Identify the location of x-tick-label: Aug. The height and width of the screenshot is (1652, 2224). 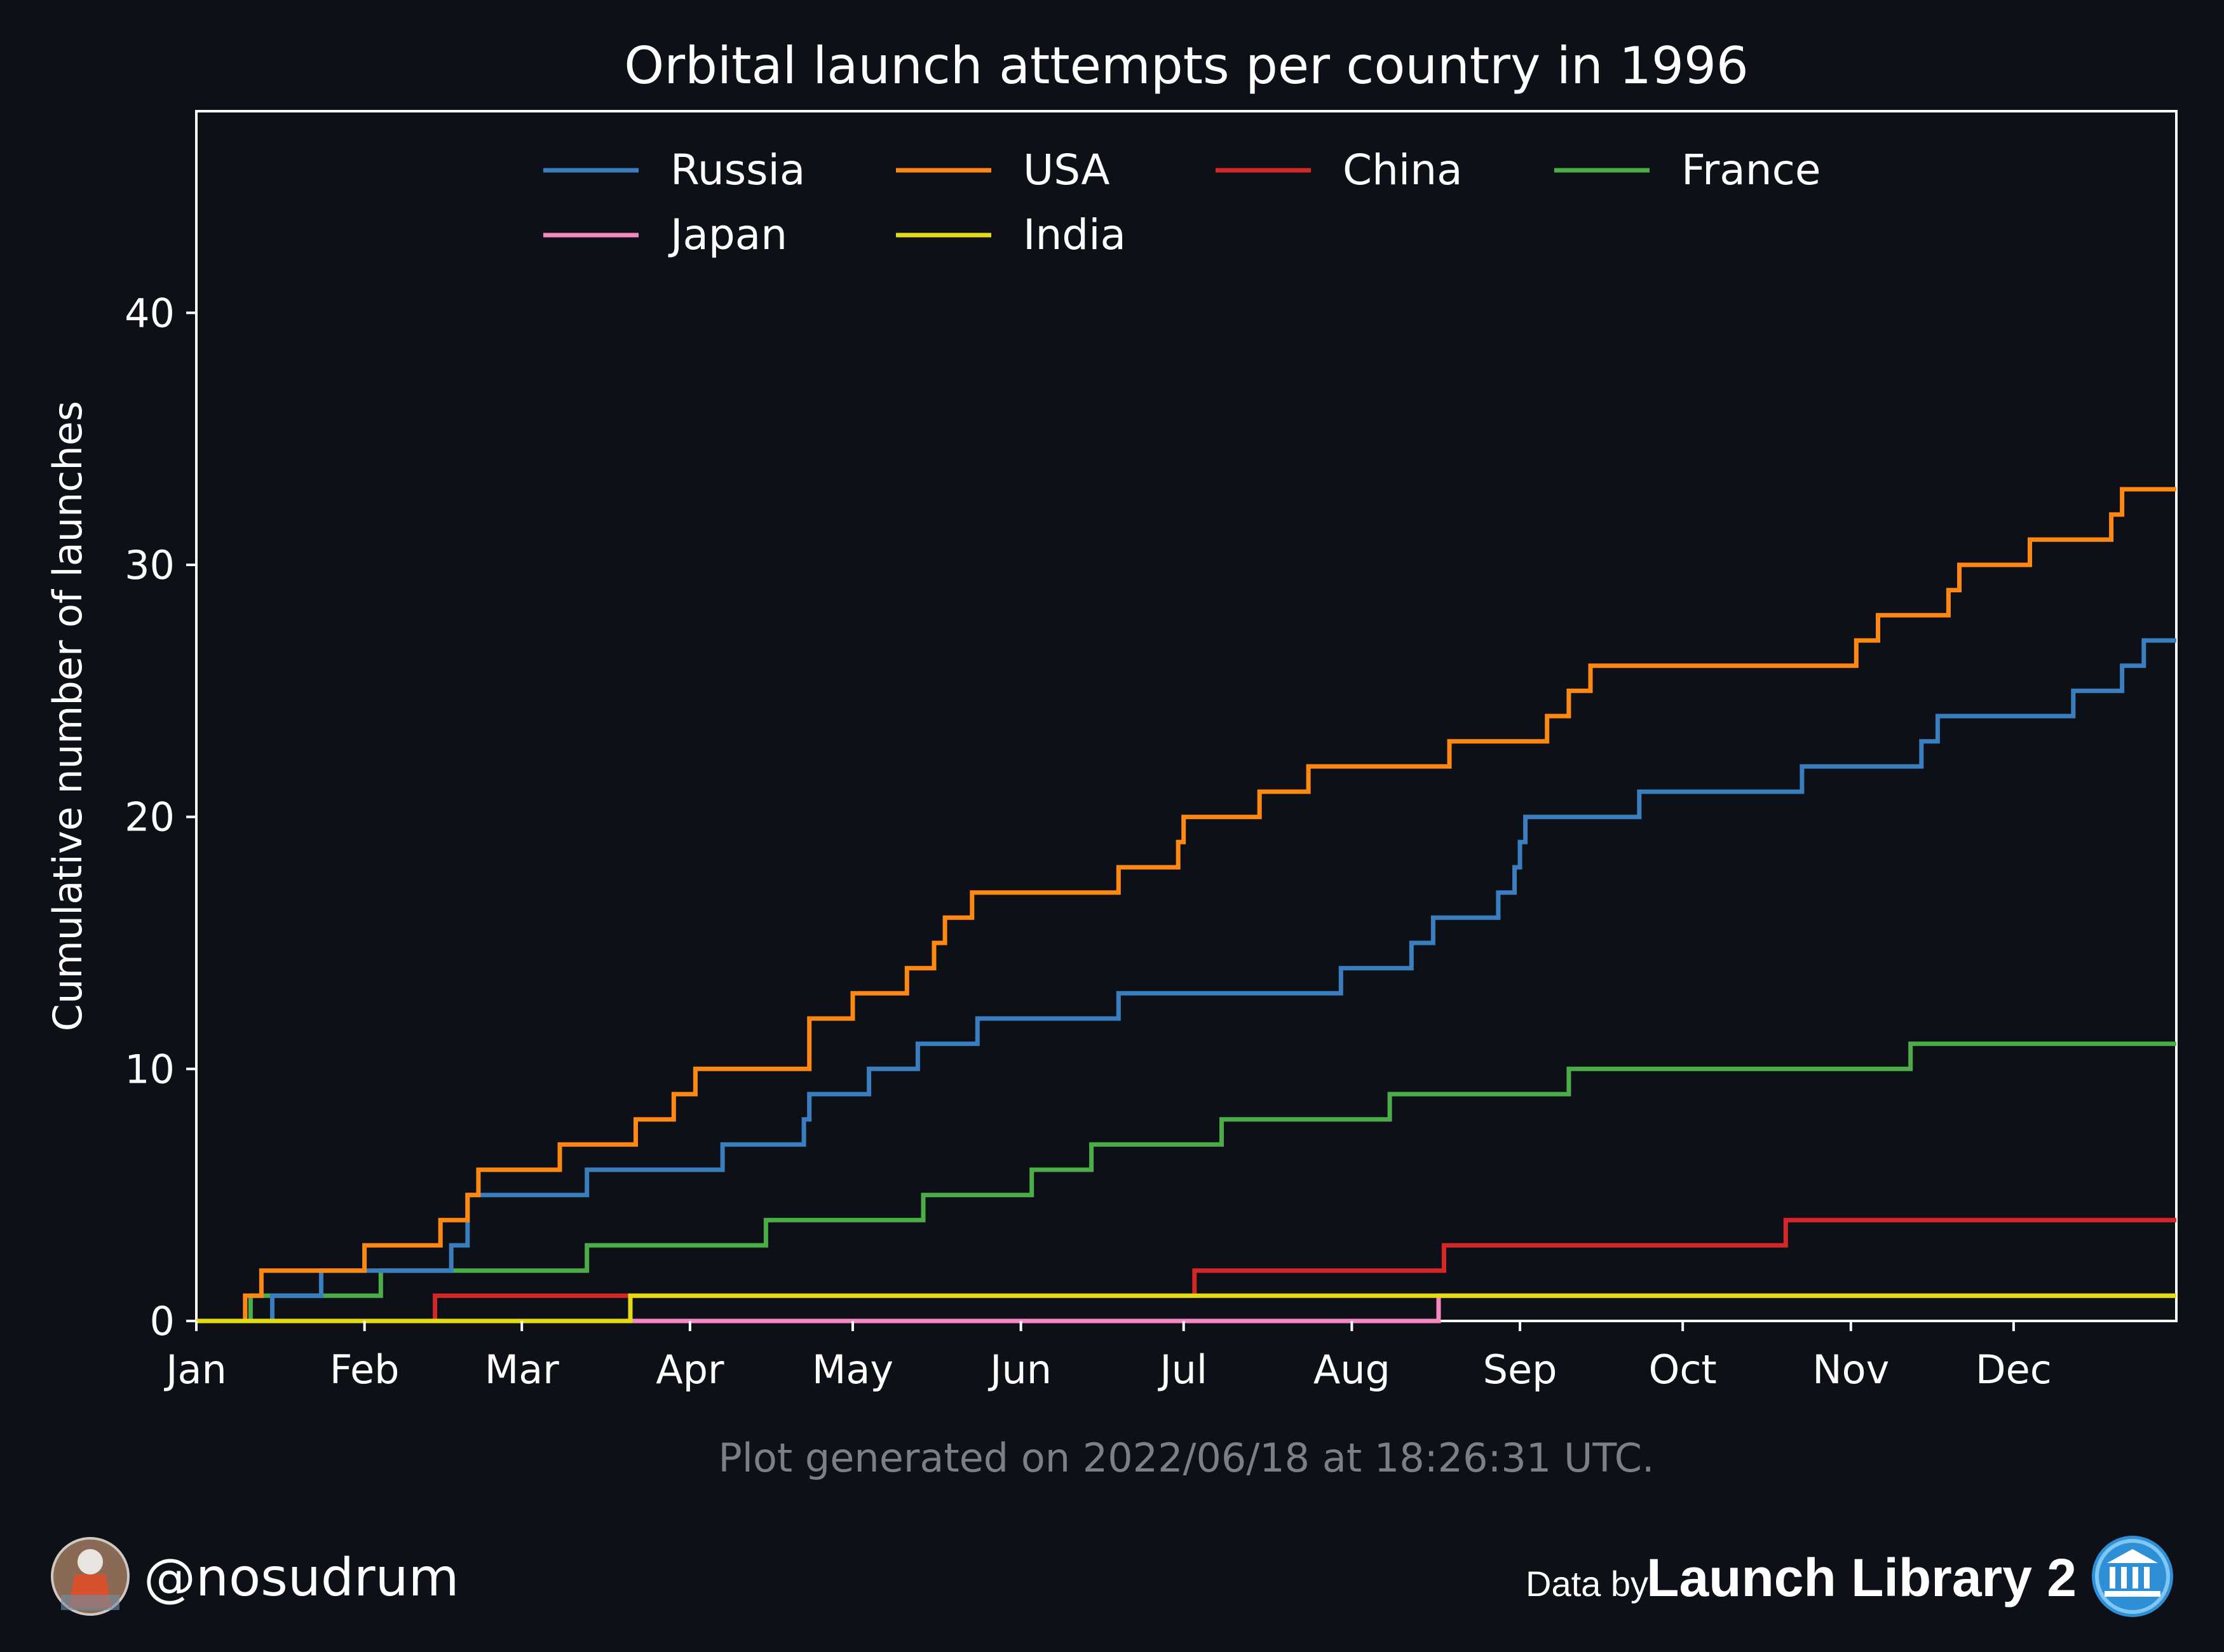
(1351, 1370).